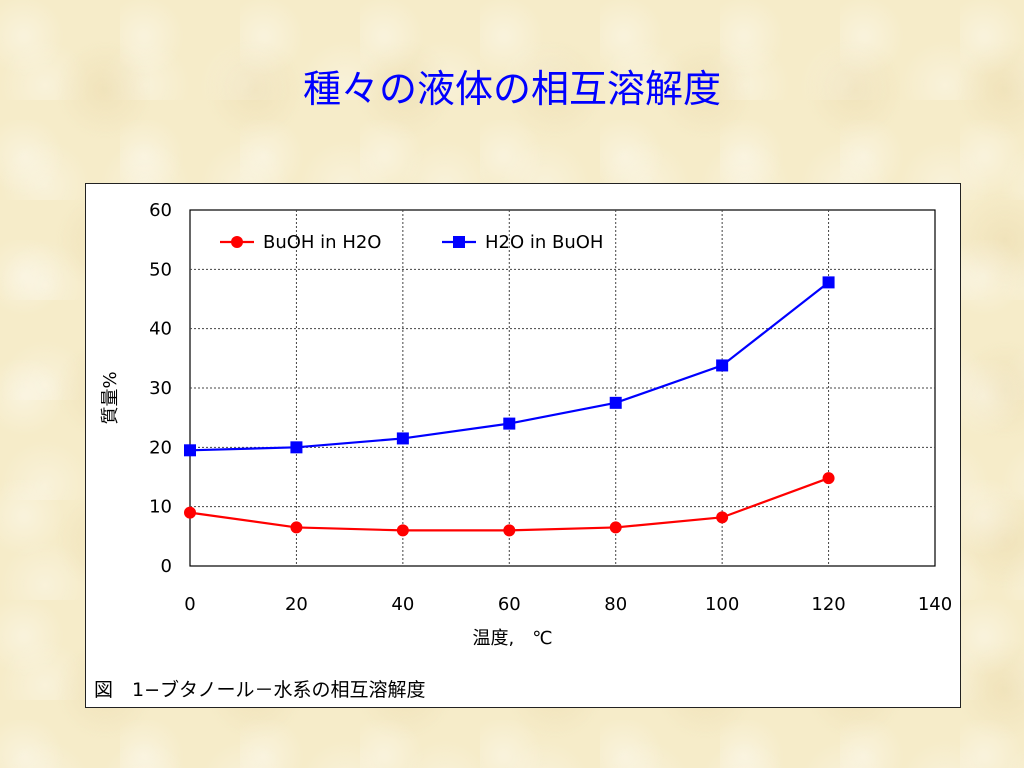  I want to click on x-tick-label: 80, so click(615, 604).